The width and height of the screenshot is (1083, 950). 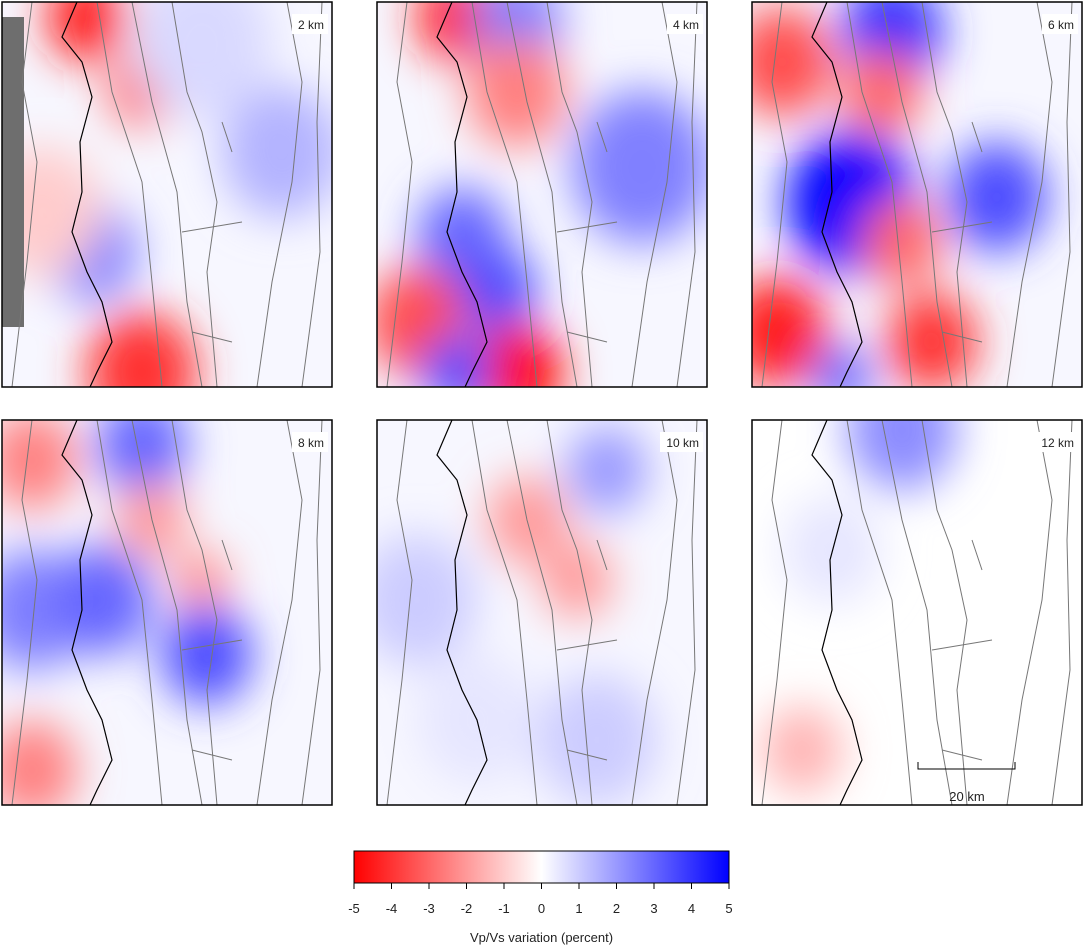 I want to click on tick-label: 3, so click(x=653, y=908).